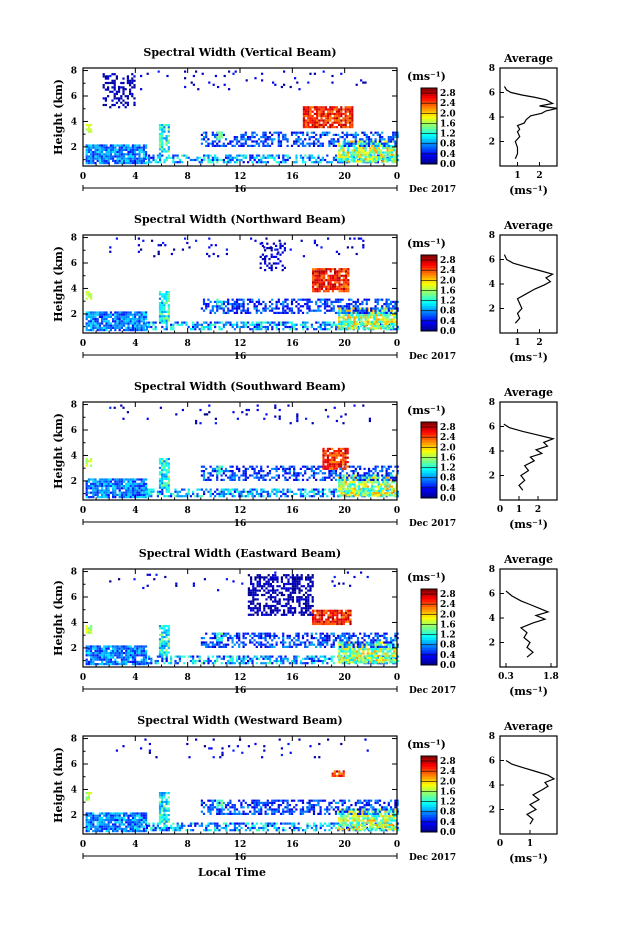 The height and width of the screenshot is (929, 617). What do you see at coordinates (448, 261) in the screenshot?
I see `colorbar-tick-label: 2.8` at bounding box center [448, 261].